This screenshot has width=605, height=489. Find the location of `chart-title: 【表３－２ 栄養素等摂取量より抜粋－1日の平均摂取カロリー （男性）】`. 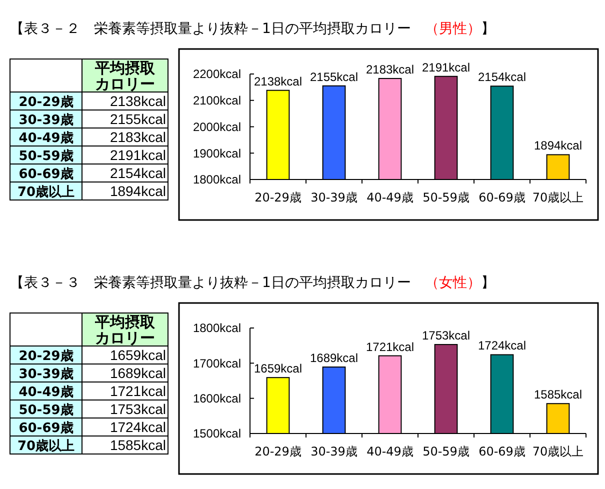

chart-title: 【表３－２ 栄養素等摂取量より抜粋－1日の平均摂取カロリー （男性）】 is located at coordinates (252, 29).